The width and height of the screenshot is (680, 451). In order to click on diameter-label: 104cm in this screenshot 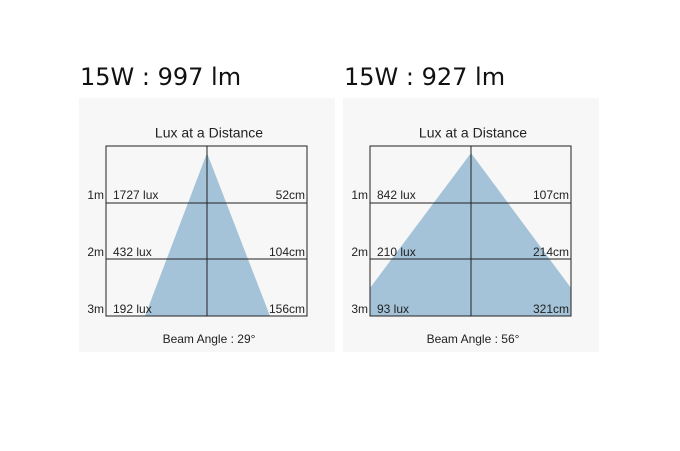, I will do `click(287, 252)`.